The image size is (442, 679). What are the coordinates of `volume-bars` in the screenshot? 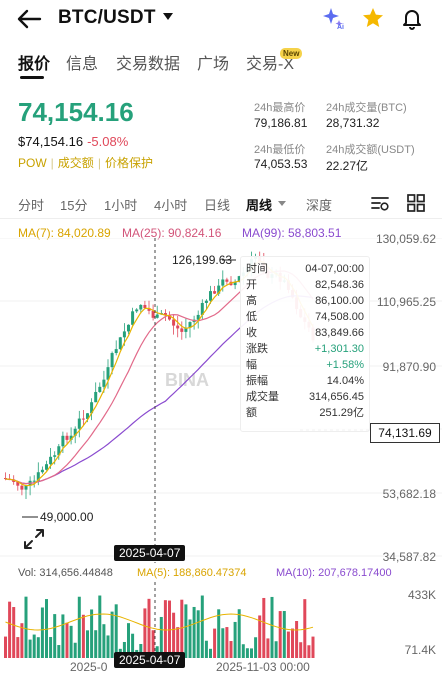 It's located at (159, 626).